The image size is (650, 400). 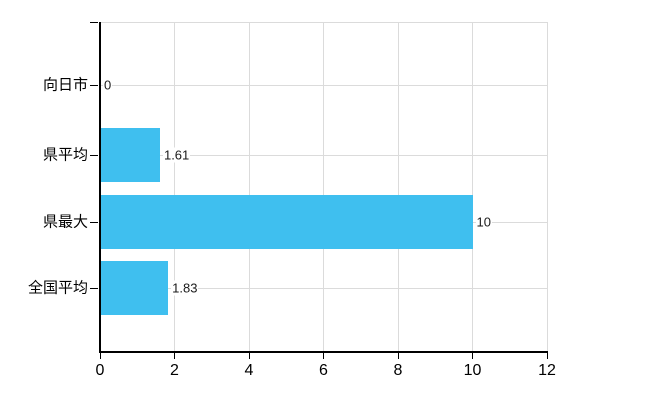 What do you see at coordinates (483, 222) in the screenshot?
I see `value-label: 10` at bounding box center [483, 222].